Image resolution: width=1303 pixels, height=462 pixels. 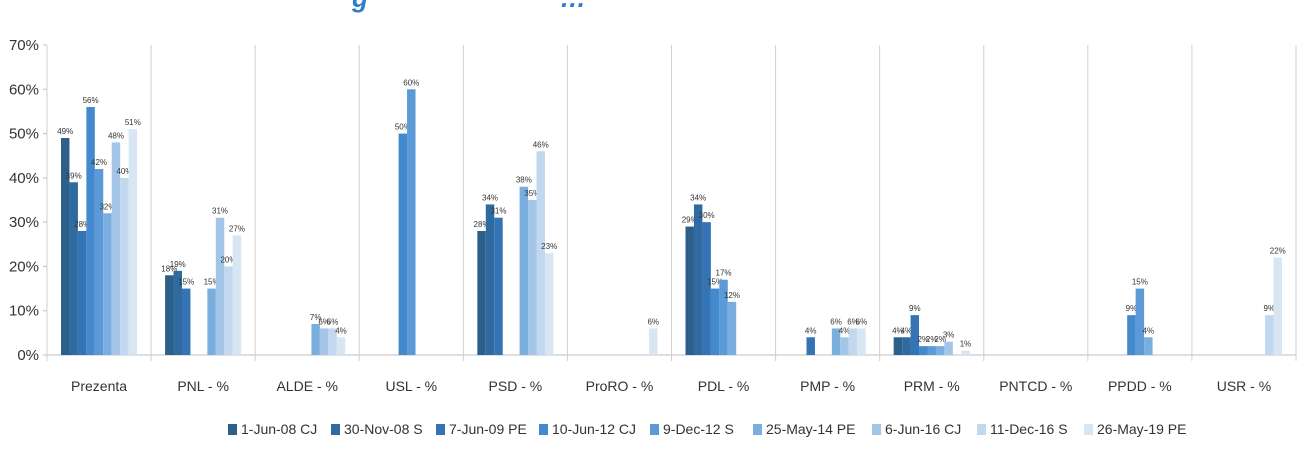 I want to click on data-label: 12%, so click(x=732, y=295).